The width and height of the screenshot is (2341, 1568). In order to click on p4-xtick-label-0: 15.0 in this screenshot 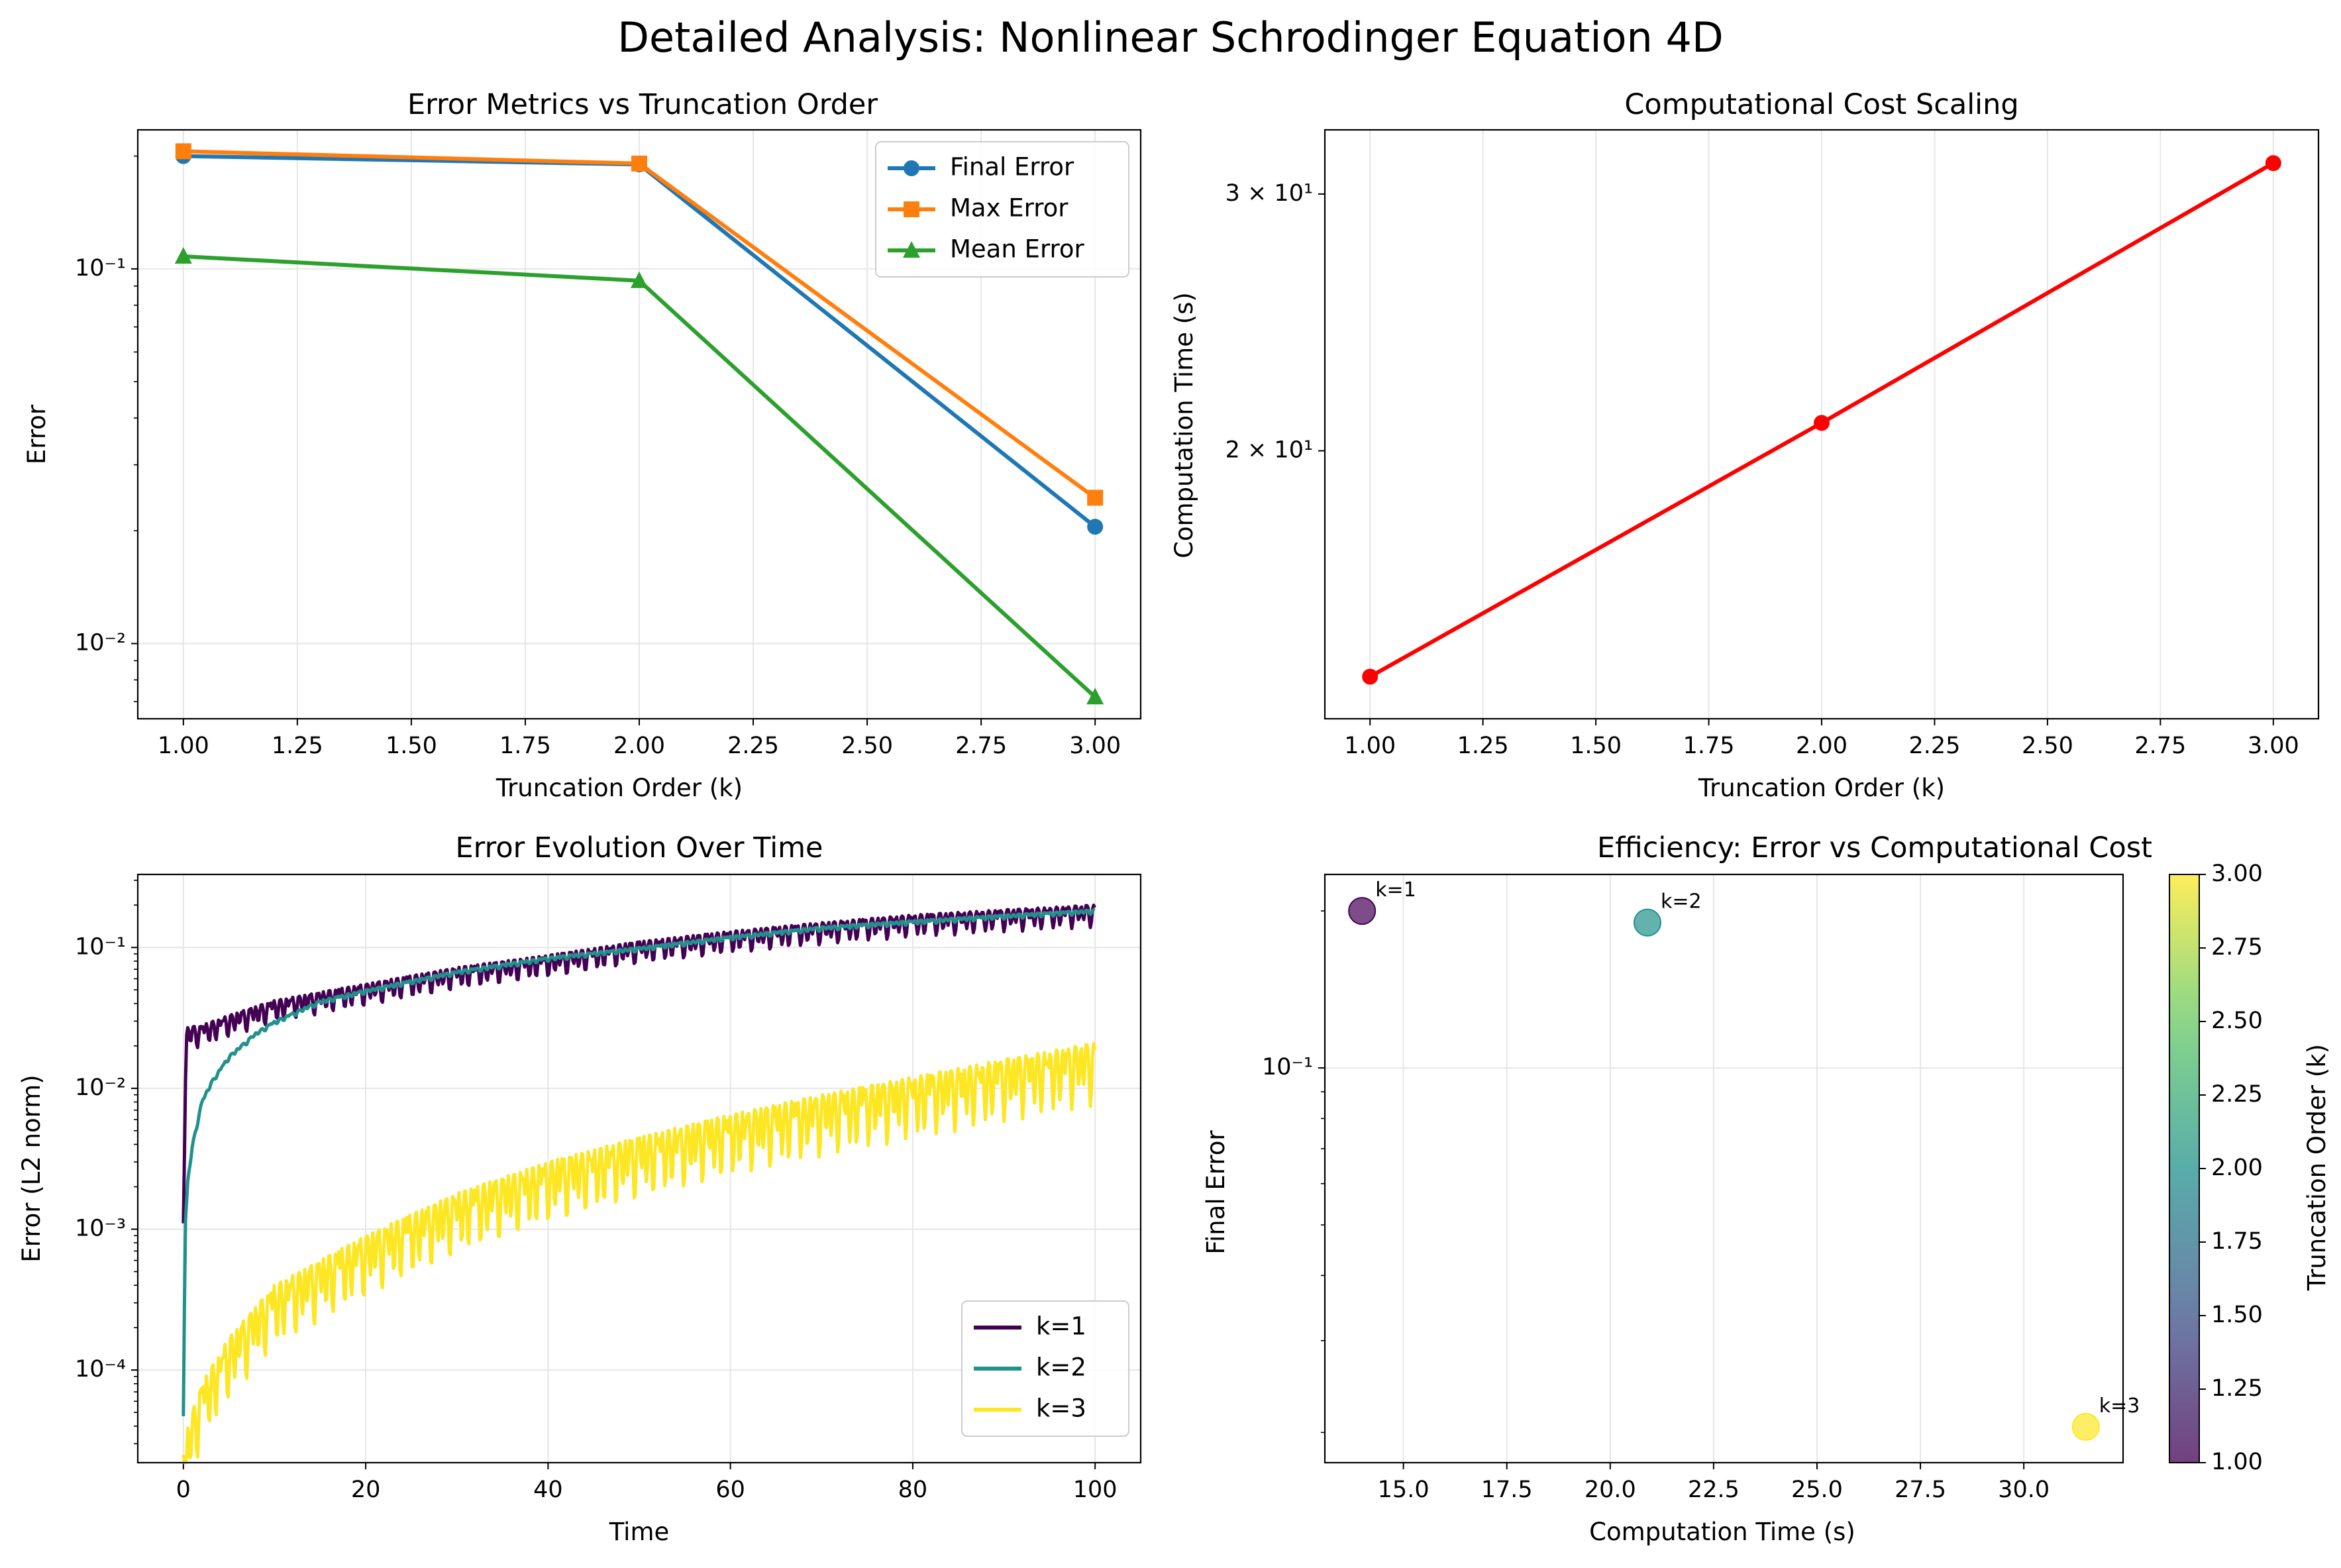, I will do `click(1404, 1490)`.